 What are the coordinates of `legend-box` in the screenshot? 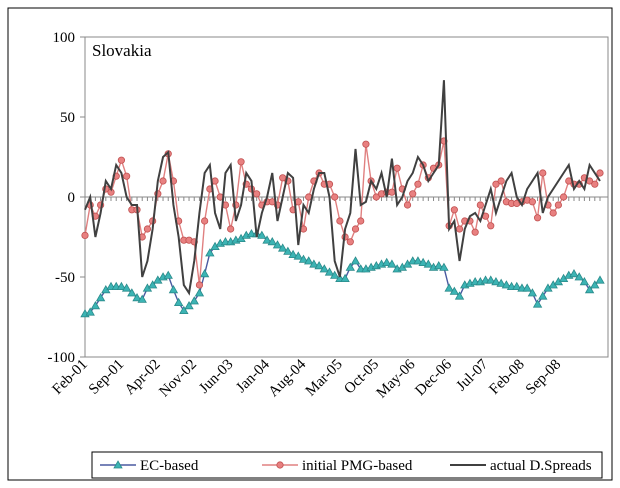 It's located at (347, 465).